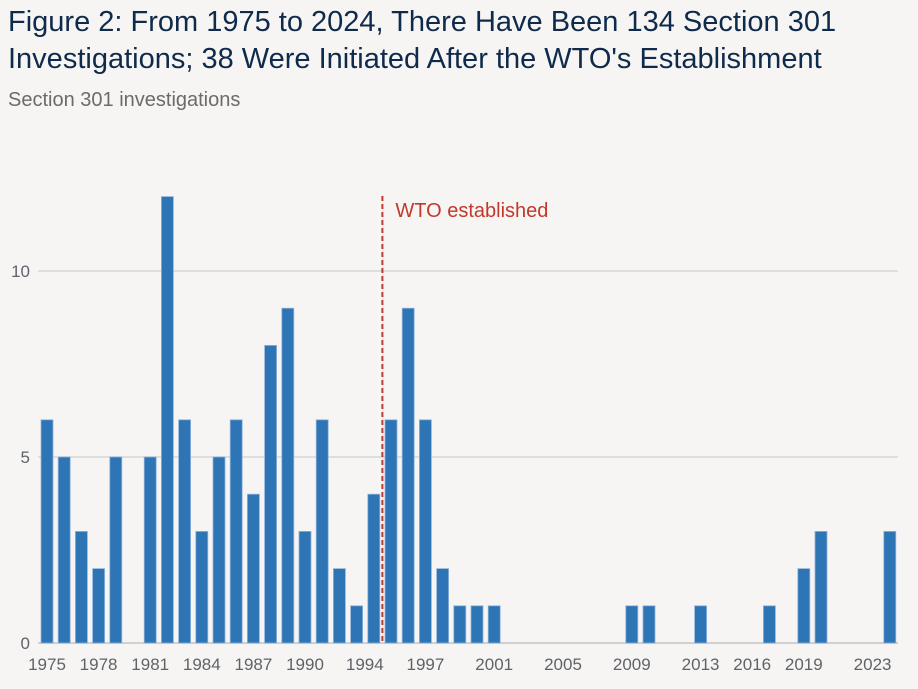 The width and height of the screenshot is (918, 689). I want to click on bar-1992, so click(339, 606).